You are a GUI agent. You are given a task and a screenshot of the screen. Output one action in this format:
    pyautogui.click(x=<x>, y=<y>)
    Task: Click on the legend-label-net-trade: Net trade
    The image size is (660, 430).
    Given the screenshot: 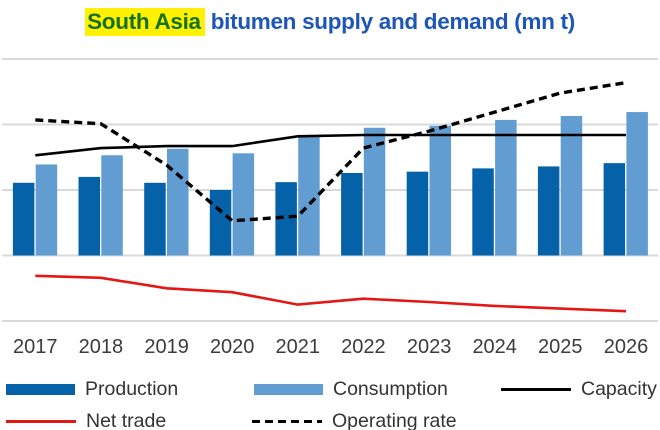 What is the action you would take?
    pyautogui.click(x=126, y=420)
    